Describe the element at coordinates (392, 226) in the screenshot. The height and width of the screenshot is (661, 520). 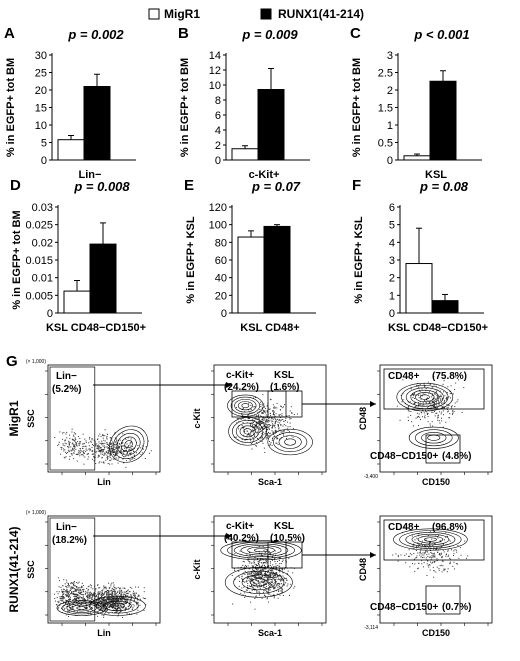
I see `y-tick-label-F: 5` at that location.